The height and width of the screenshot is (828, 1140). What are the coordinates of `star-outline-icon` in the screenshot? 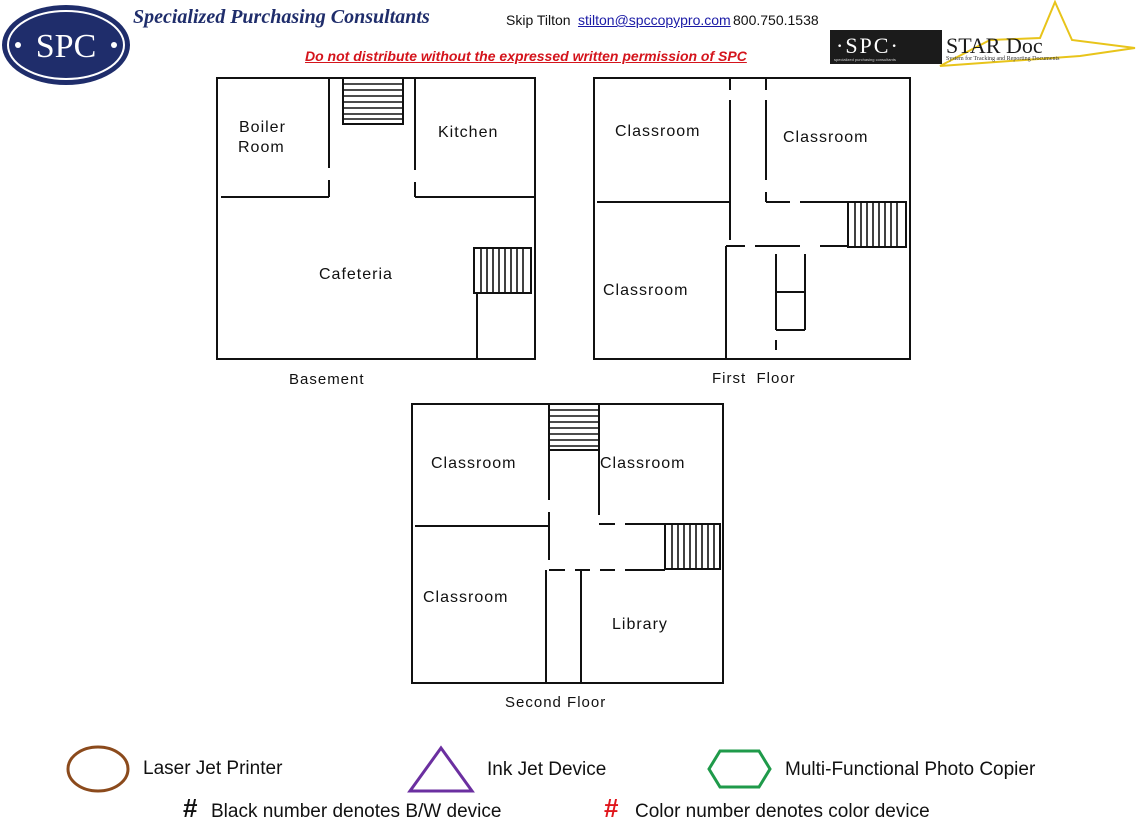 It's located at (1037, 33).